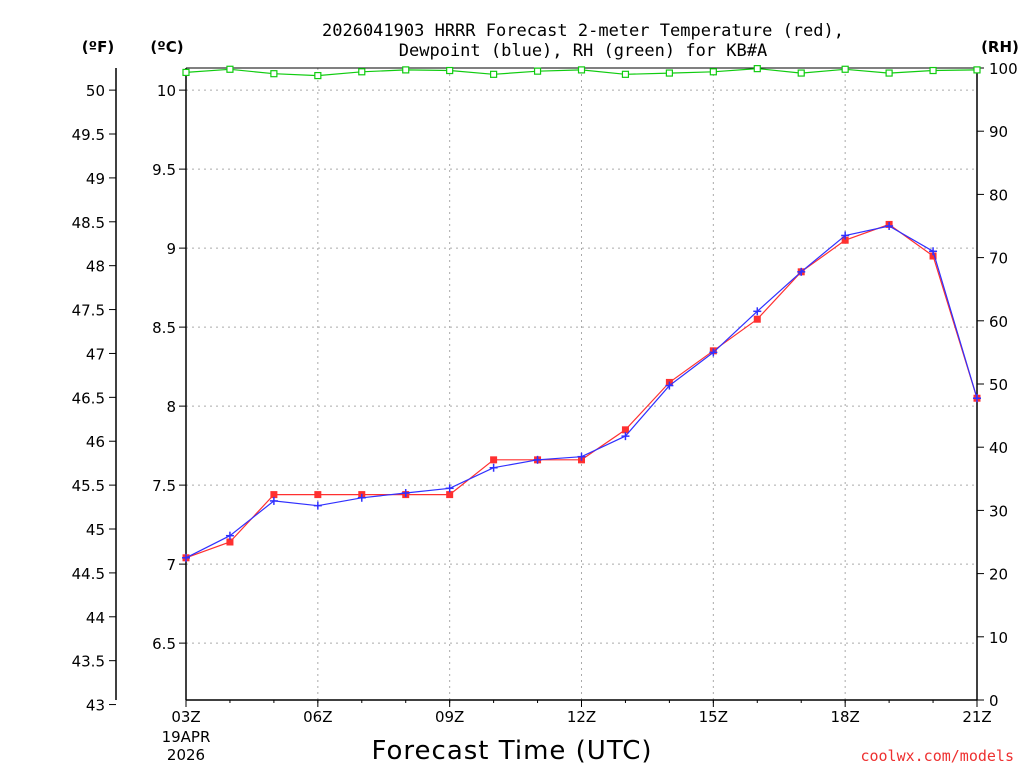 This screenshot has width=1024, height=768. What do you see at coordinates (171, 249) in the screenshot?
I see `celsius-tick-label: 9` at bounding box center [171, 249].